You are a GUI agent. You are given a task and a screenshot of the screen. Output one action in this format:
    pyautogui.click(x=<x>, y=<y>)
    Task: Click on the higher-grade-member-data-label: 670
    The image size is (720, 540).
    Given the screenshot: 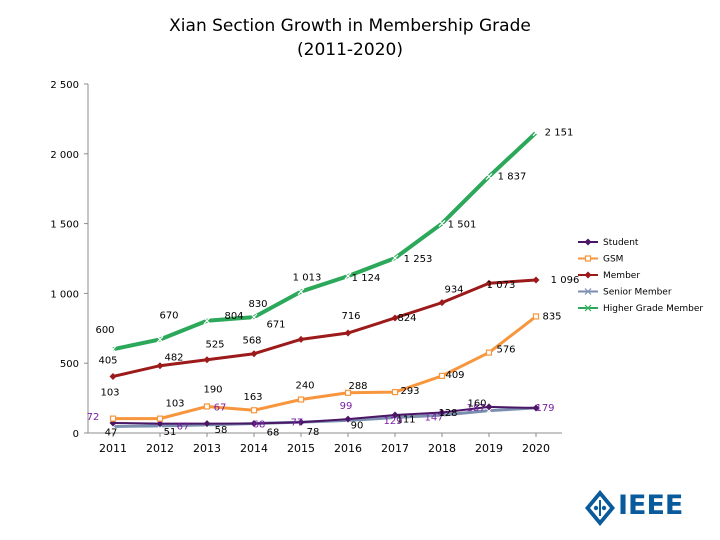 What is the action you would take?
    pyautogui.click(x=168, y=315)
    